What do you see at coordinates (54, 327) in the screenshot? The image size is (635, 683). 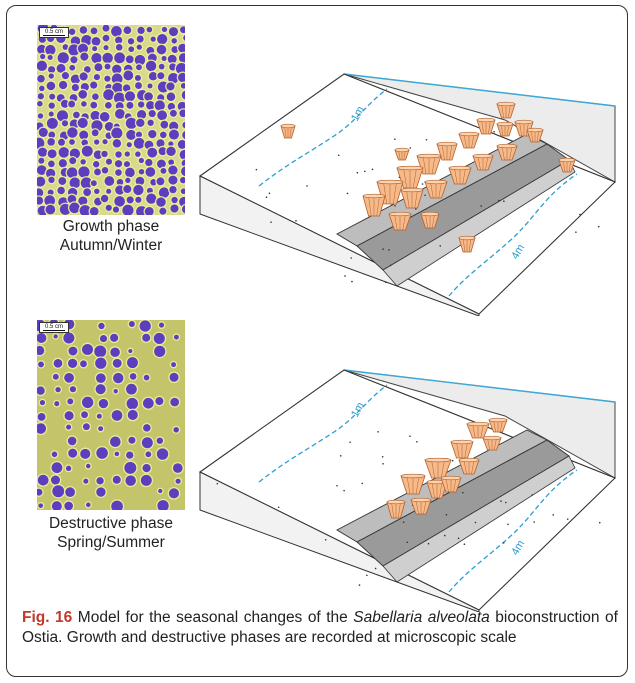 I see `scale-bar: 0.5 cm` at bounding box center [54, 327].